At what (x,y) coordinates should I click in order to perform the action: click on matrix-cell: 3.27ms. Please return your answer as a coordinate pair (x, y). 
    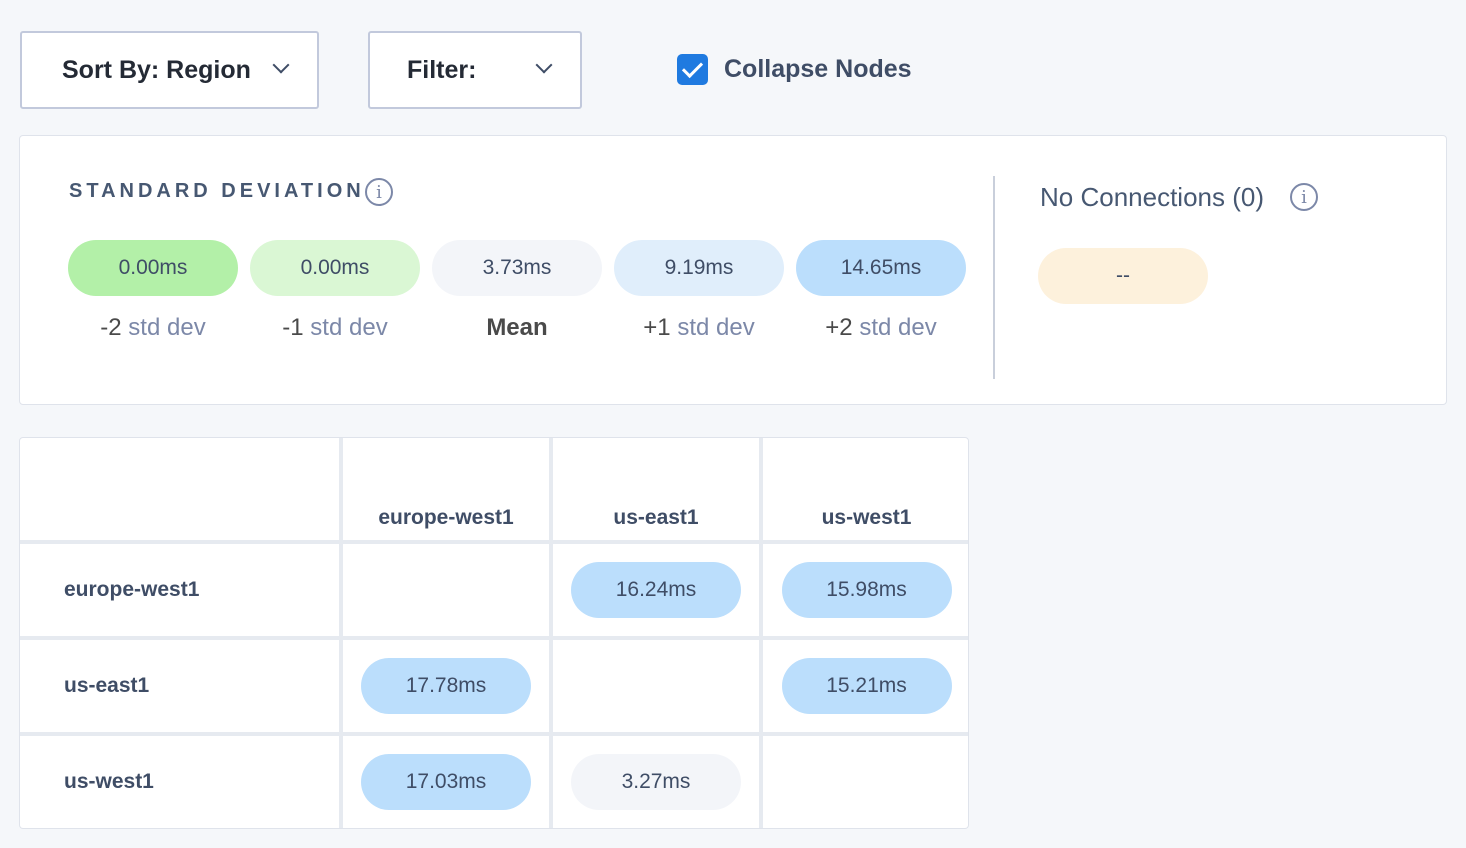
    Looking at the image, I should click on (656, 782).